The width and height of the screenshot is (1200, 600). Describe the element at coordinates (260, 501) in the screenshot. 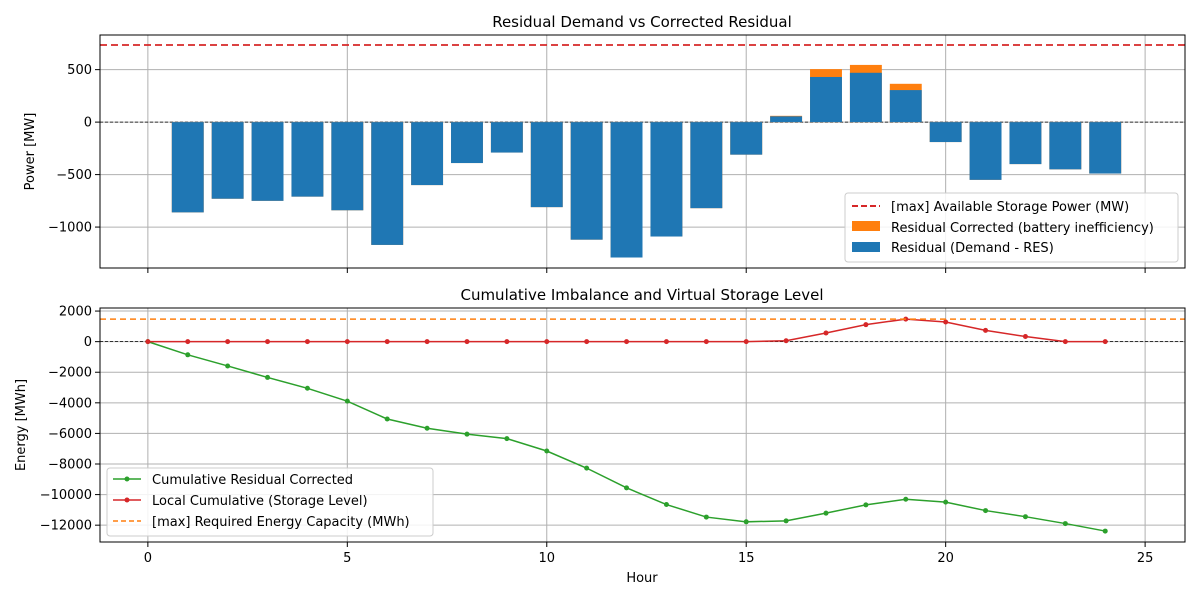

I see `legend-label-storage-level: Local Cumulative (Storage Level)` at that location.